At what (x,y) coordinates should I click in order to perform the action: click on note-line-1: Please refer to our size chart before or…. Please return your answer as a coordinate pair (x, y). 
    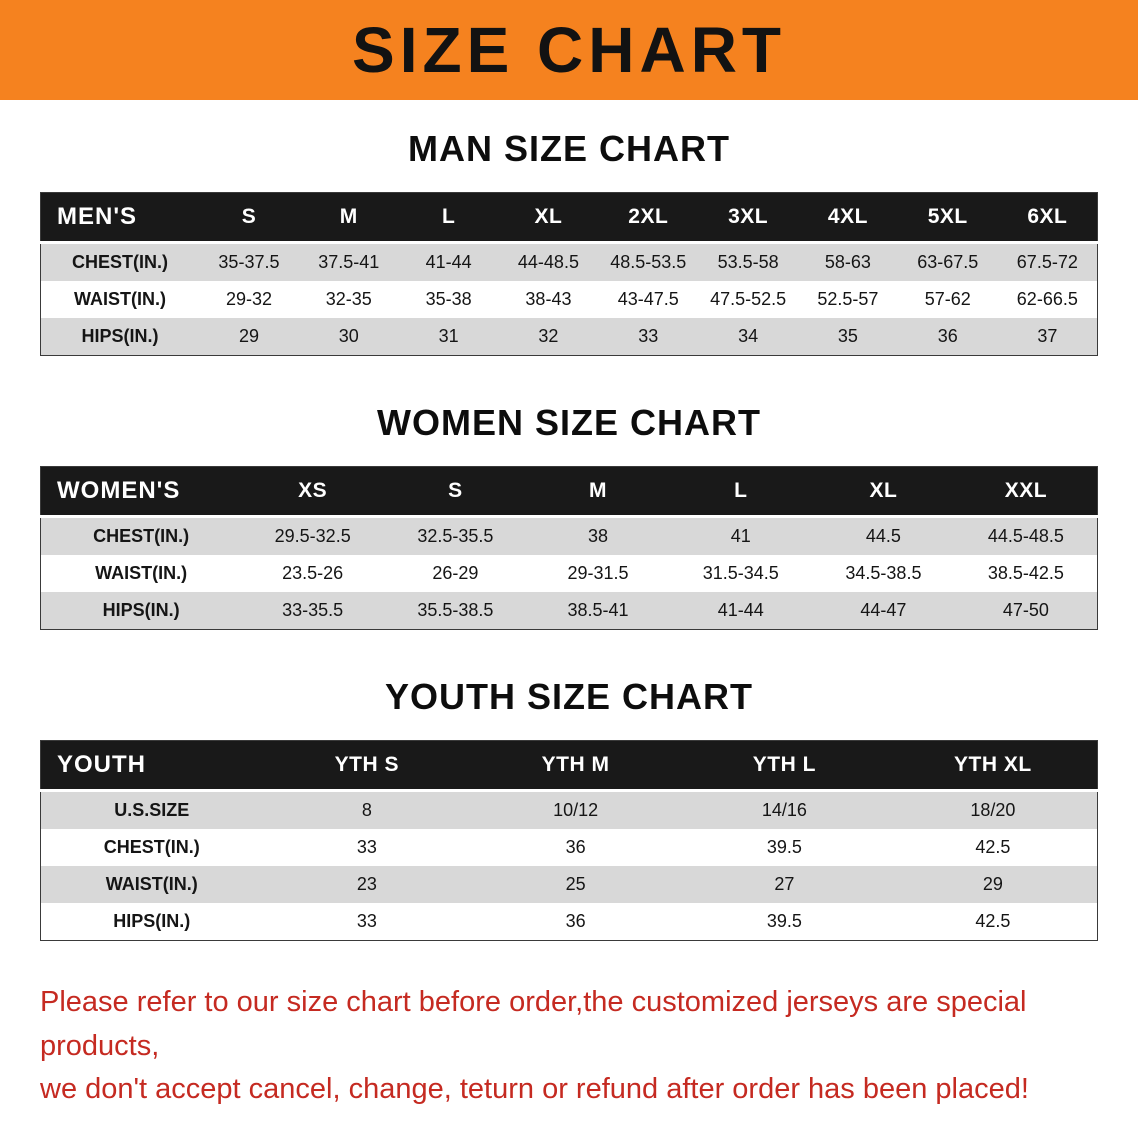
    Looking at the image, I should click on (533, 1024).